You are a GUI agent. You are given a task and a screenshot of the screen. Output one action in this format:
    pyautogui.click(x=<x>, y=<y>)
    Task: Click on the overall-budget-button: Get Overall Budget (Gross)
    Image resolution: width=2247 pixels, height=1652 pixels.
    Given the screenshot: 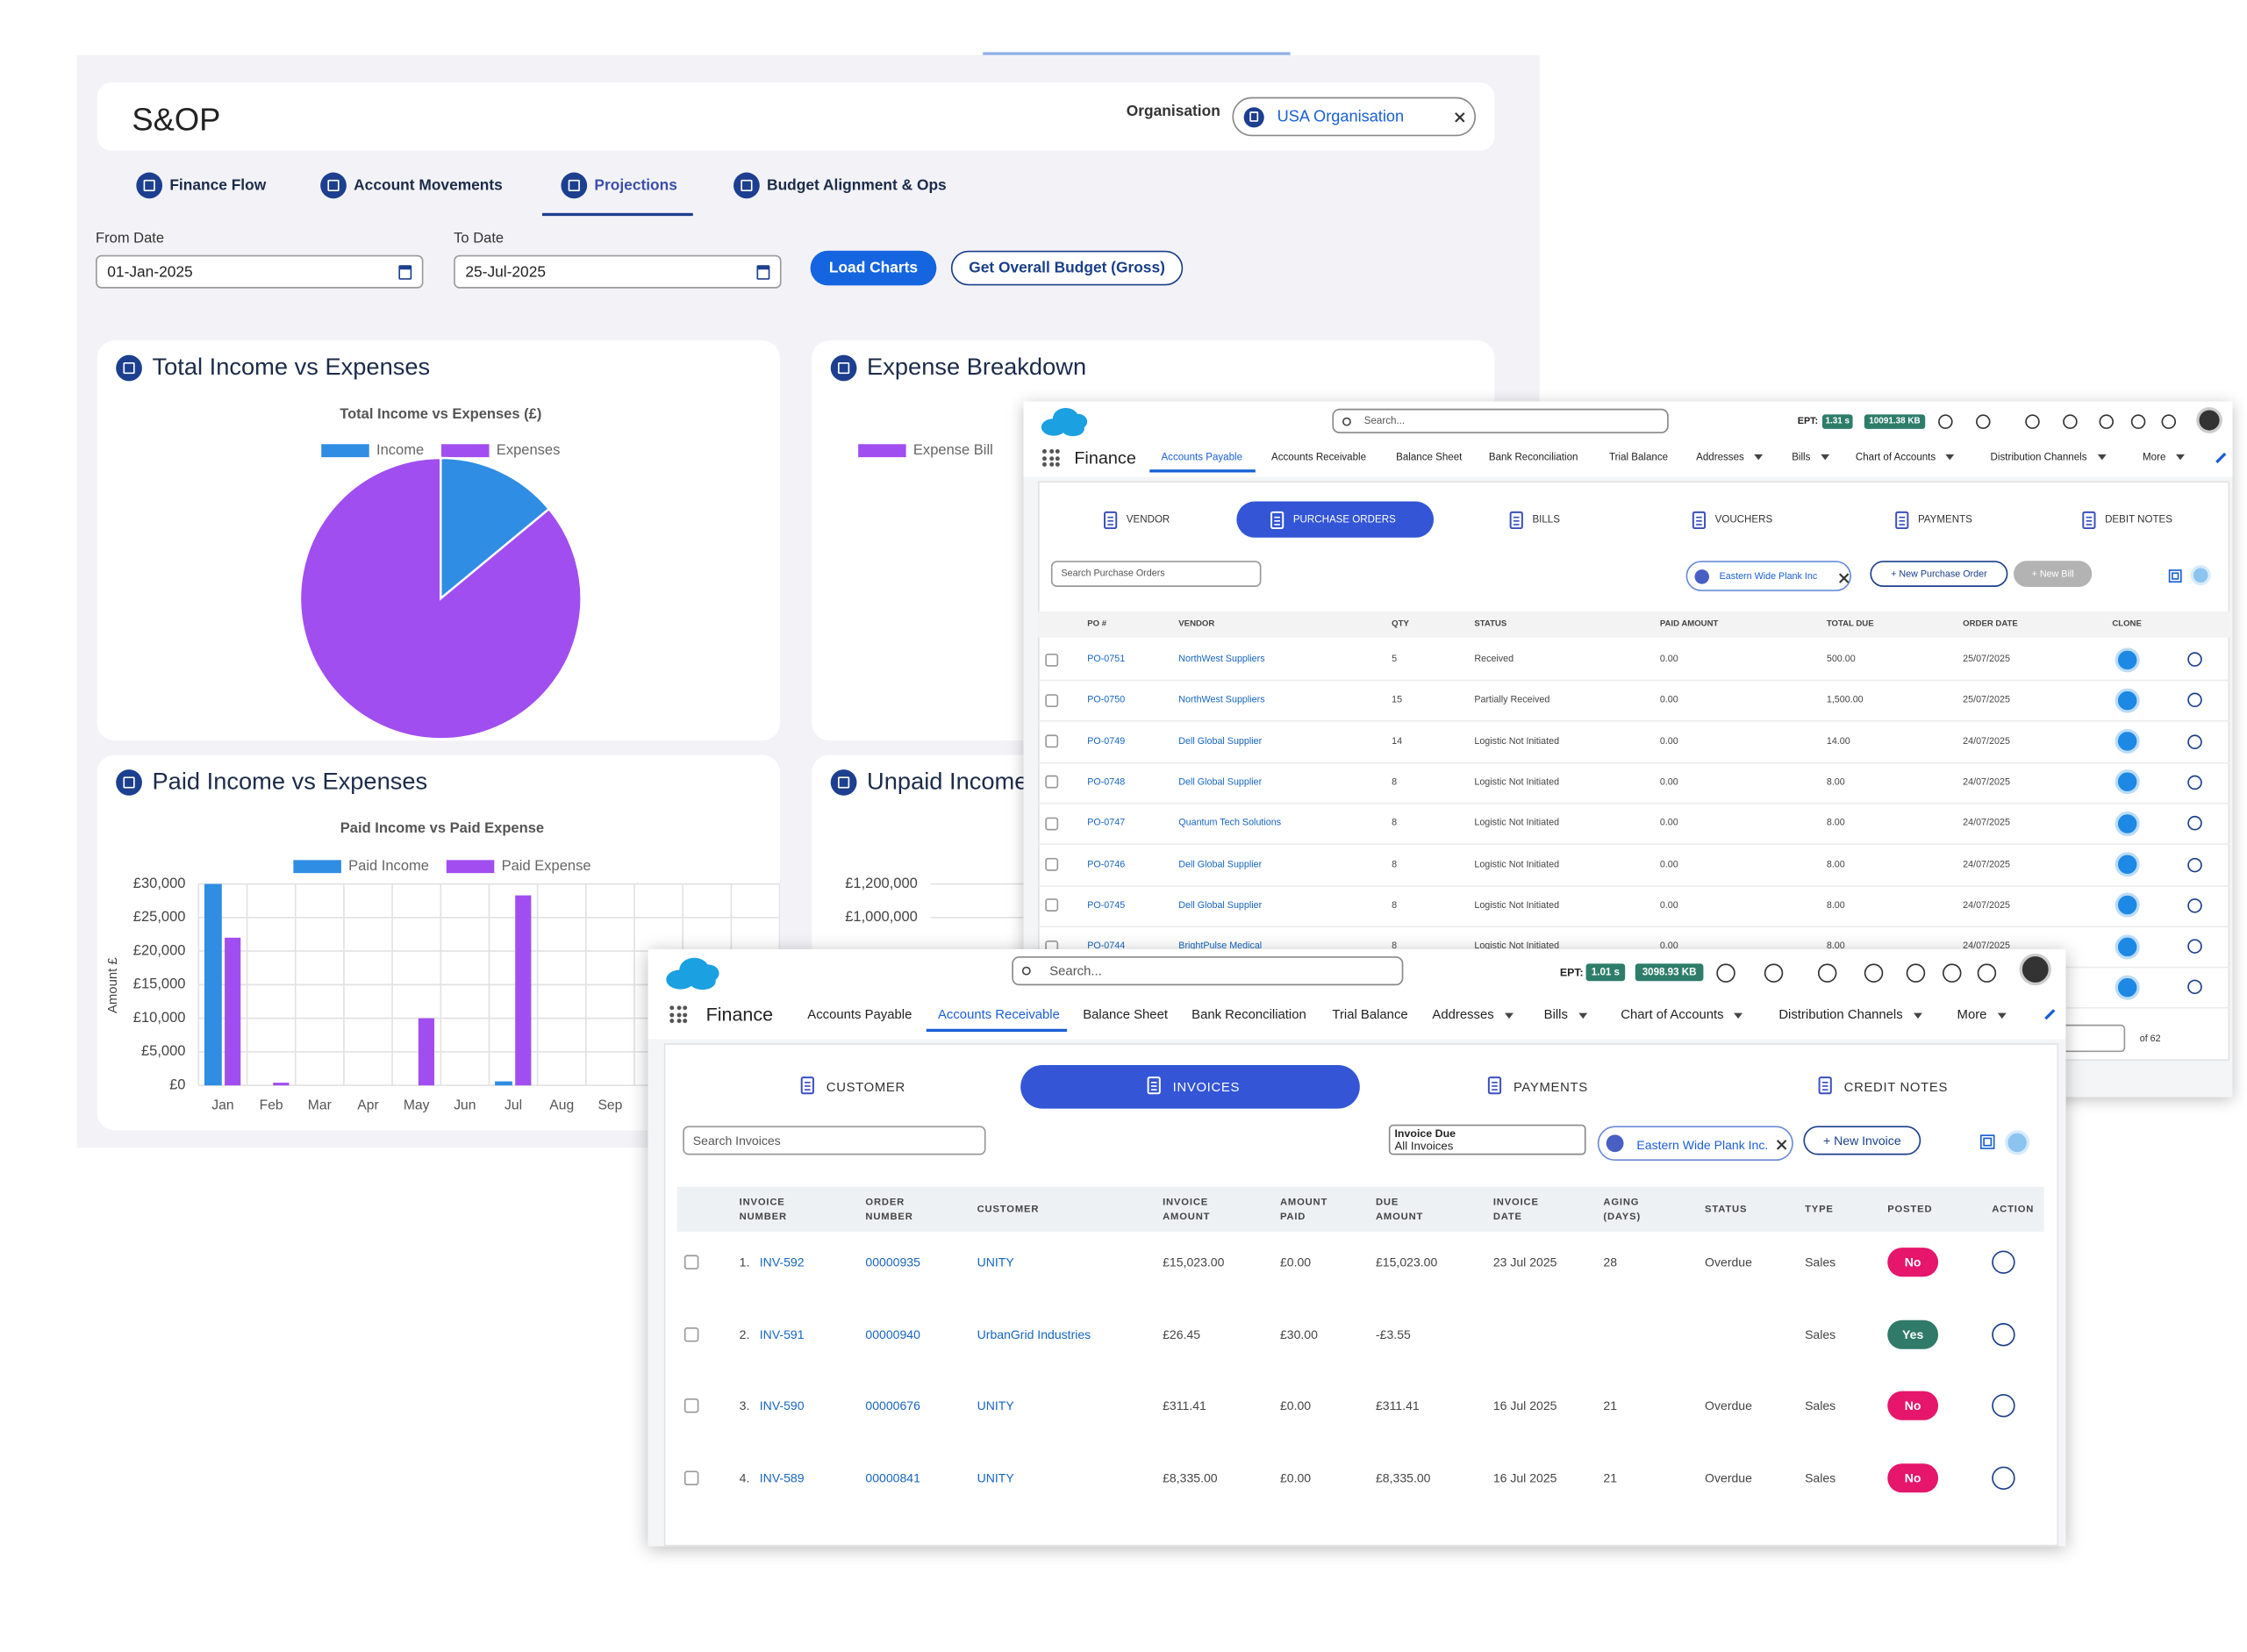 What is the action you would take?
    pyautogui.click(x=1067, y=268)
    